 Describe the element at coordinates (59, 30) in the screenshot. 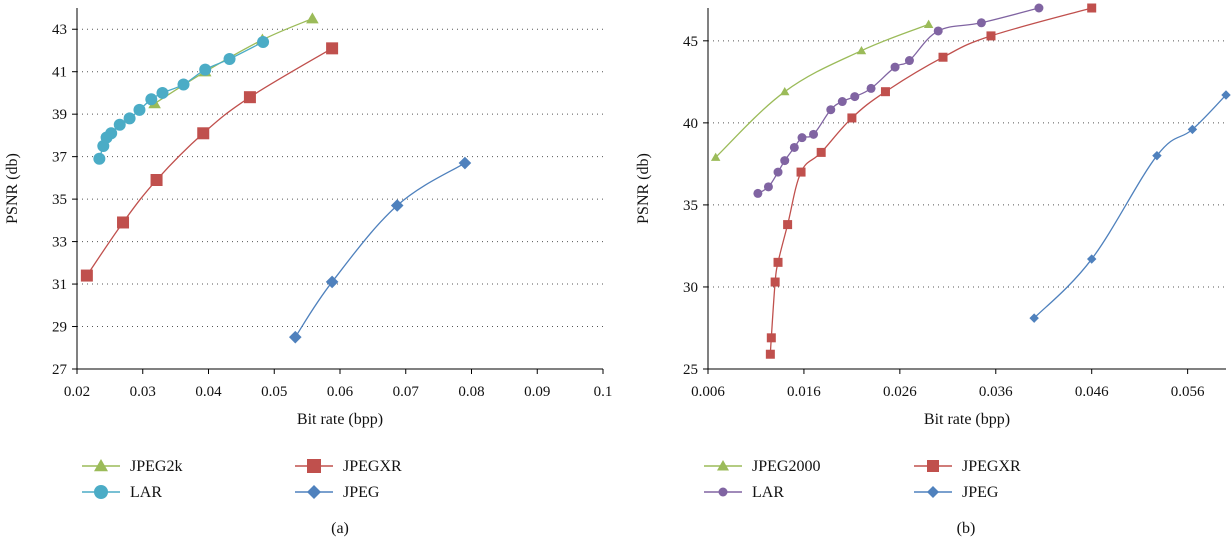

I see `y-tick-label: 43` at that location.